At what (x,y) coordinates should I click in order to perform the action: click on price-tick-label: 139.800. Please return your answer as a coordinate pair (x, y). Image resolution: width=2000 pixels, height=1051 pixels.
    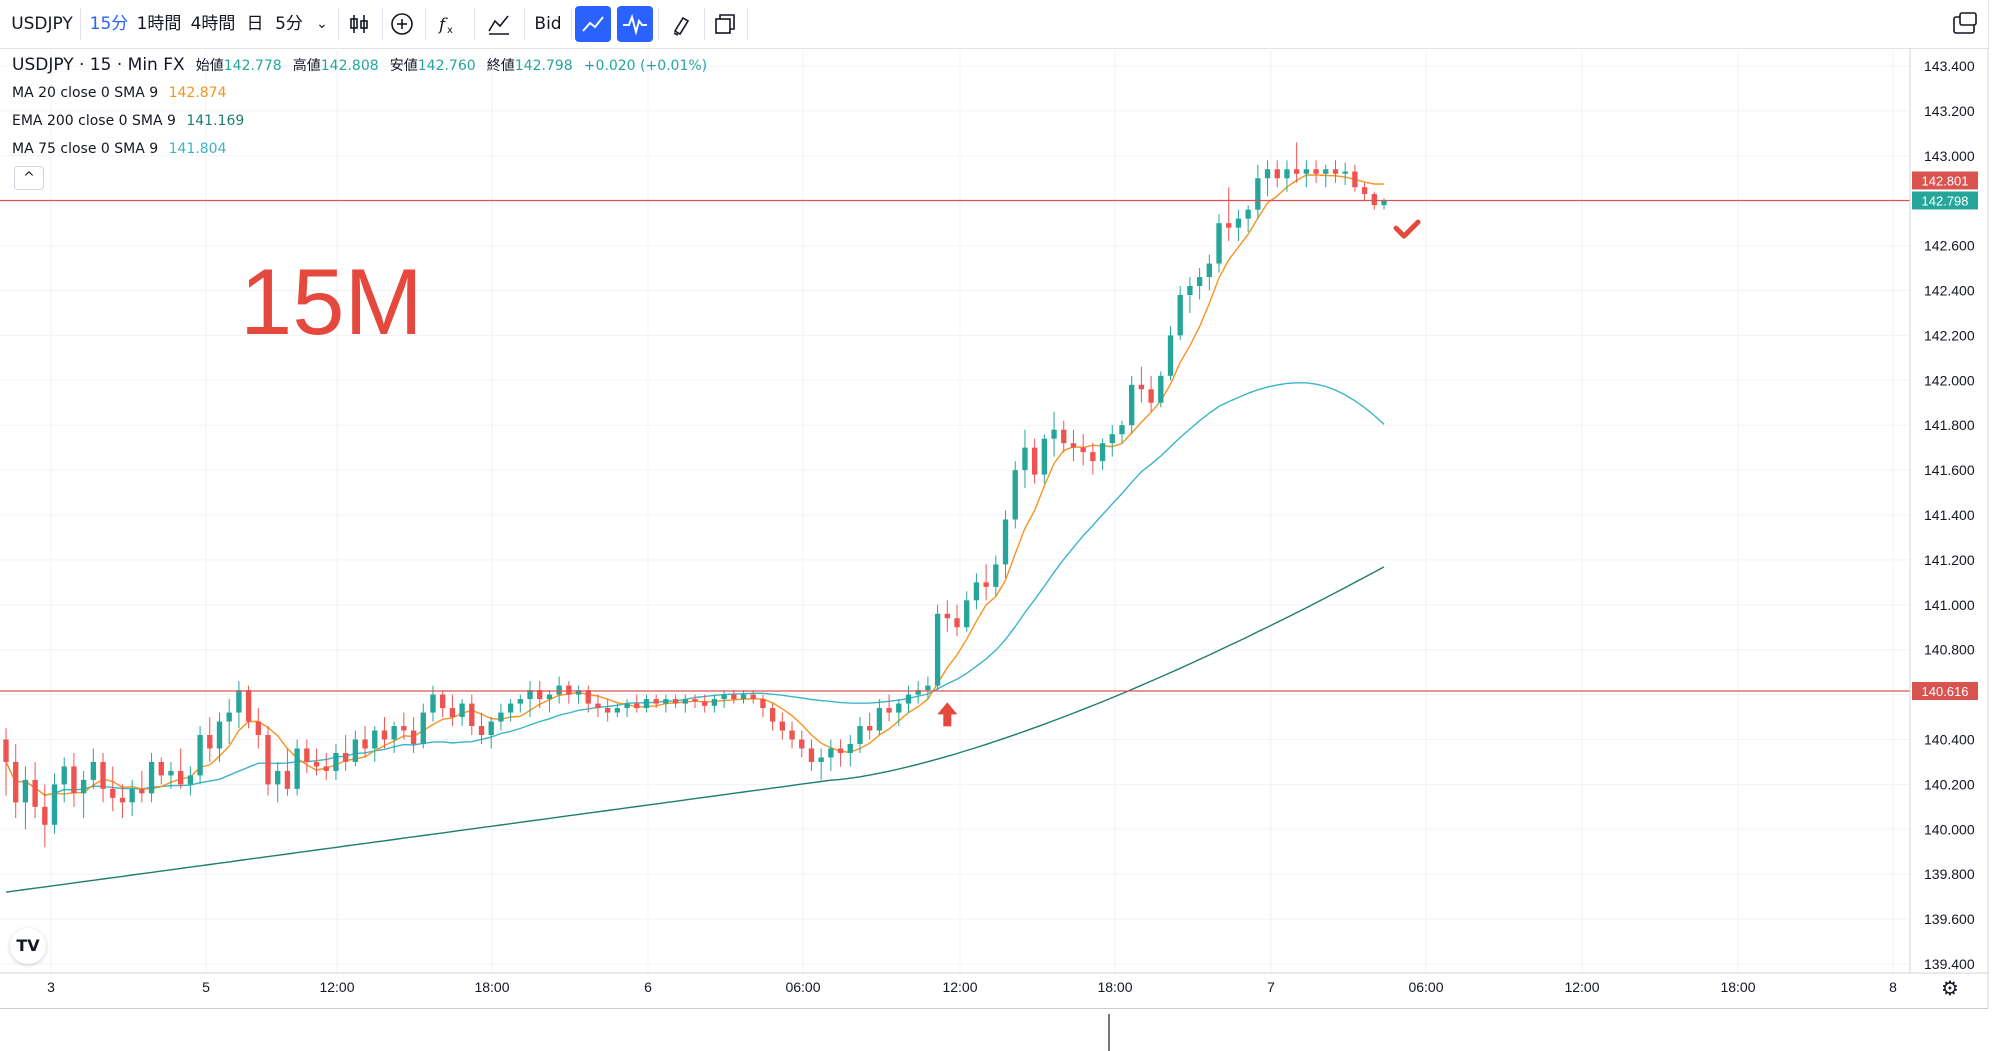
    Looking at the image, I should click on (1949, 874).